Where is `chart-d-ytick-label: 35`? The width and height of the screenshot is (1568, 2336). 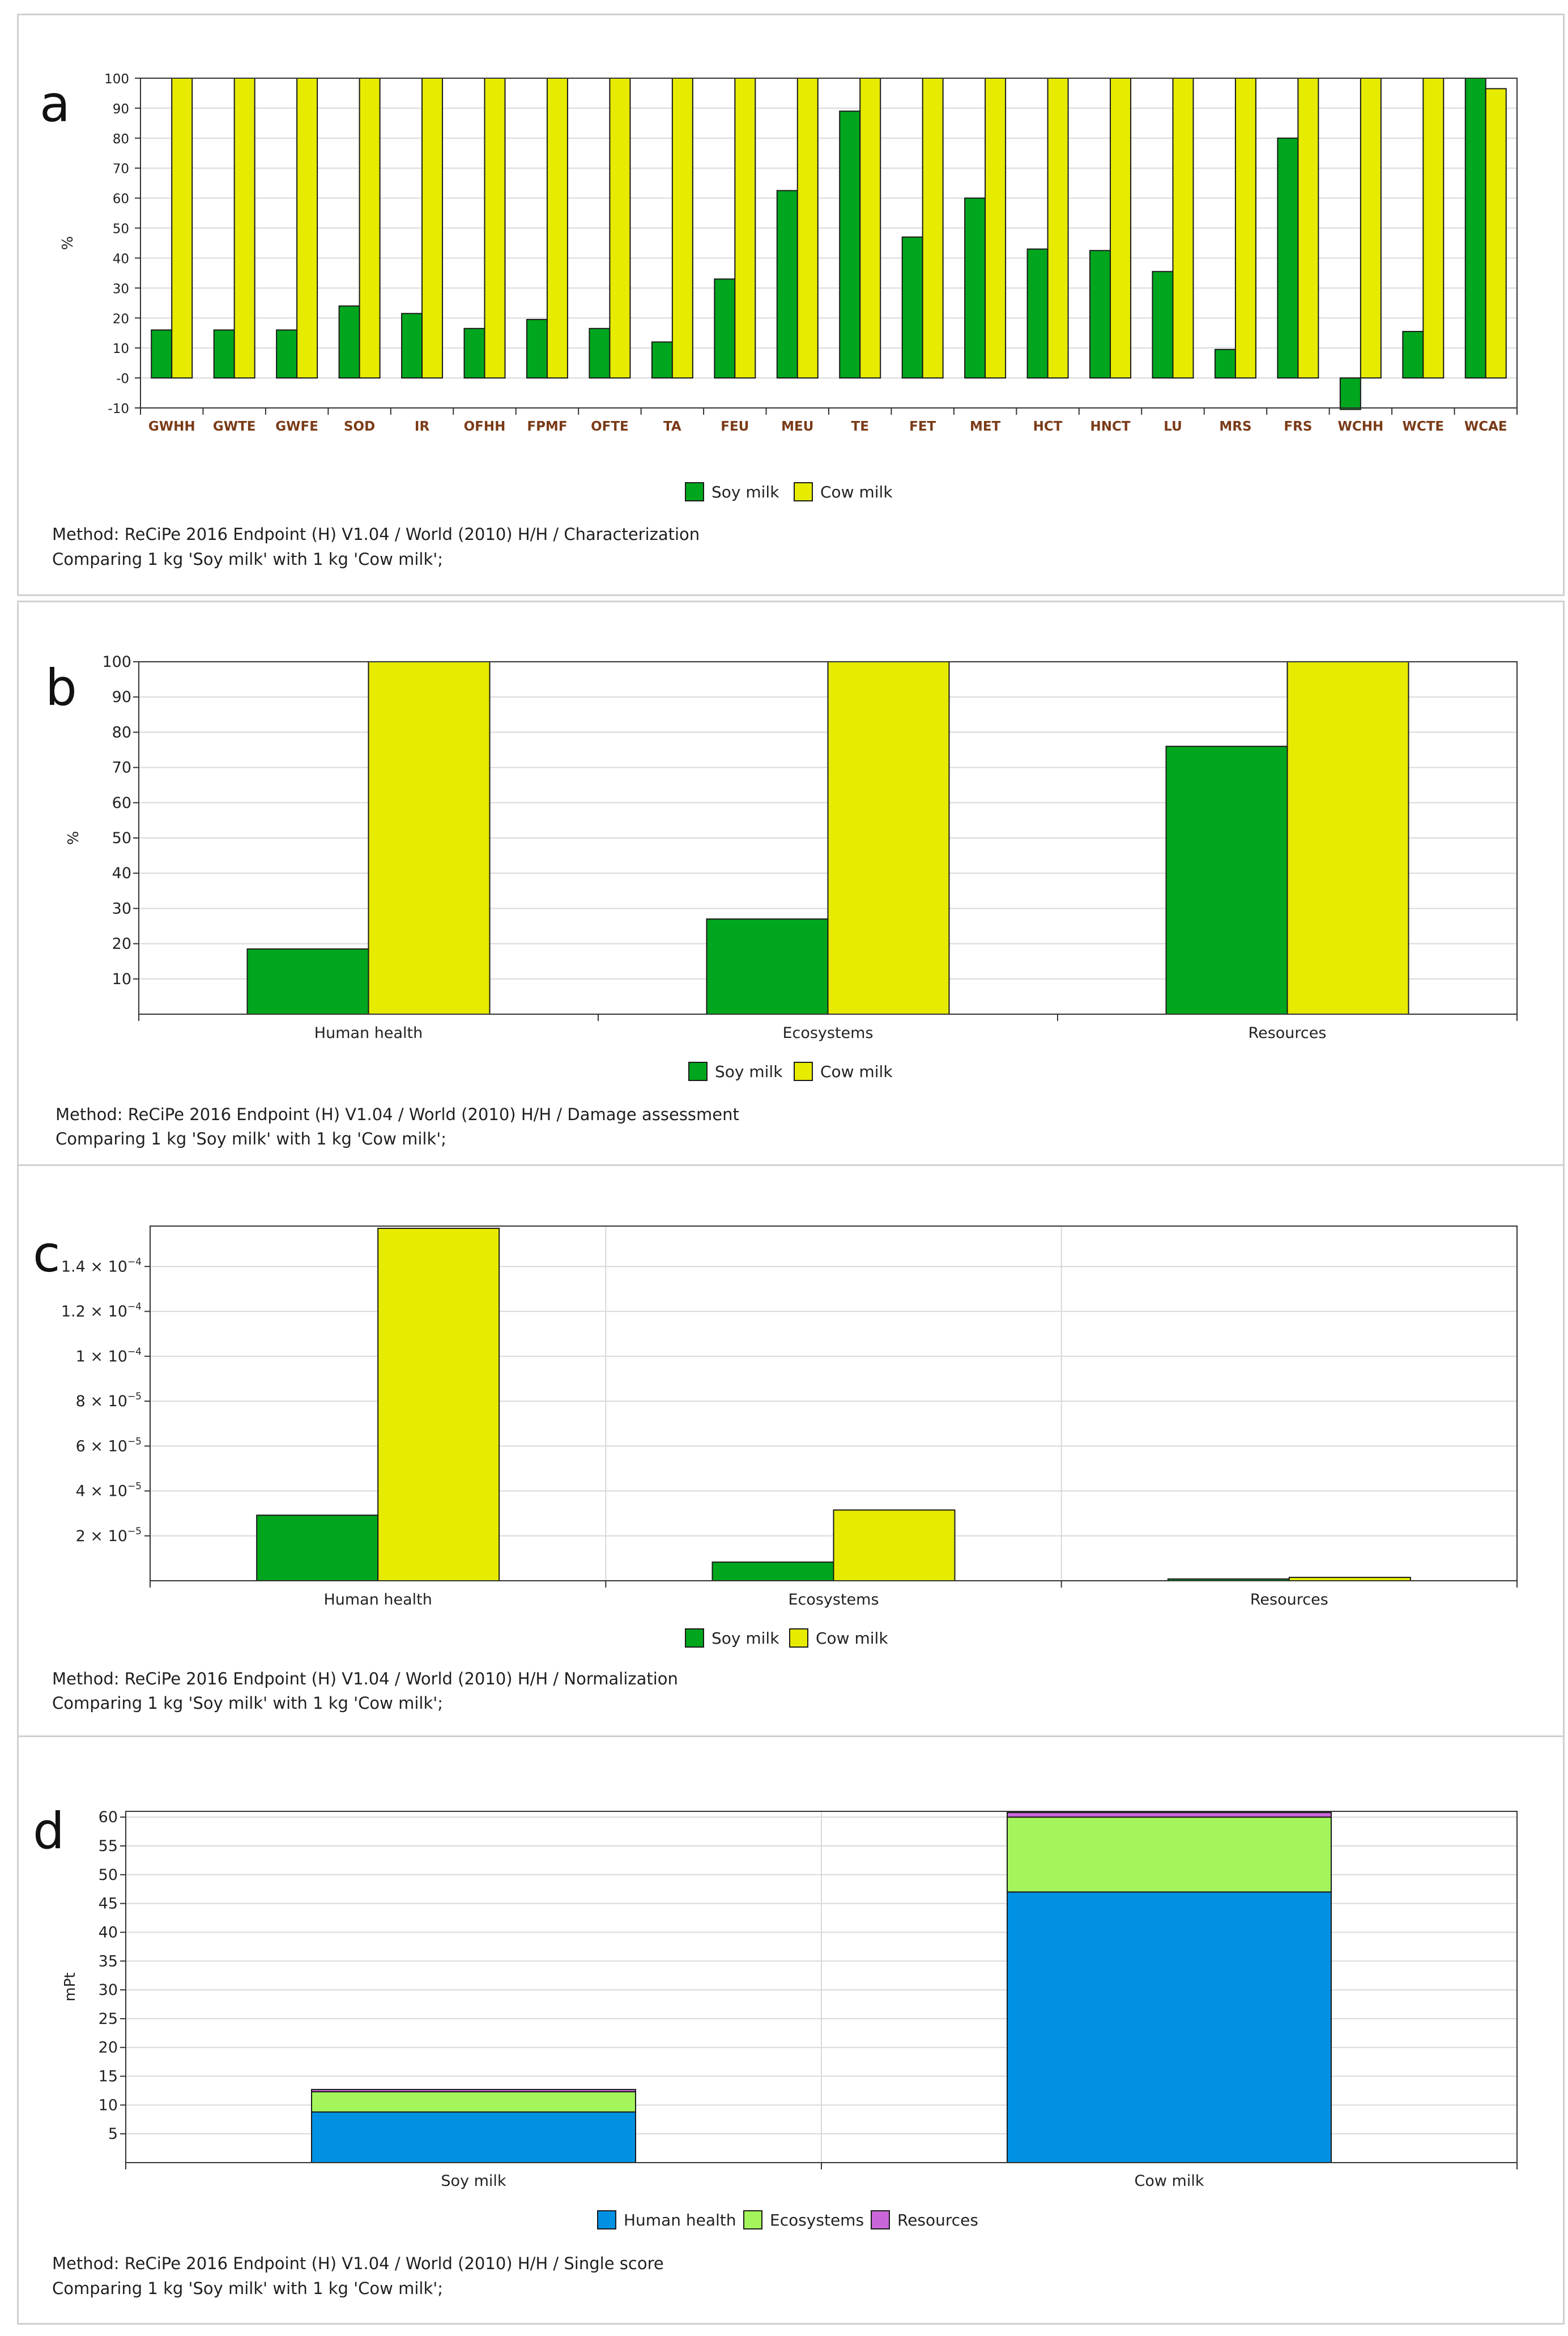 chart-d-ytick-label: 35 is located at coordinates (109, 1961).